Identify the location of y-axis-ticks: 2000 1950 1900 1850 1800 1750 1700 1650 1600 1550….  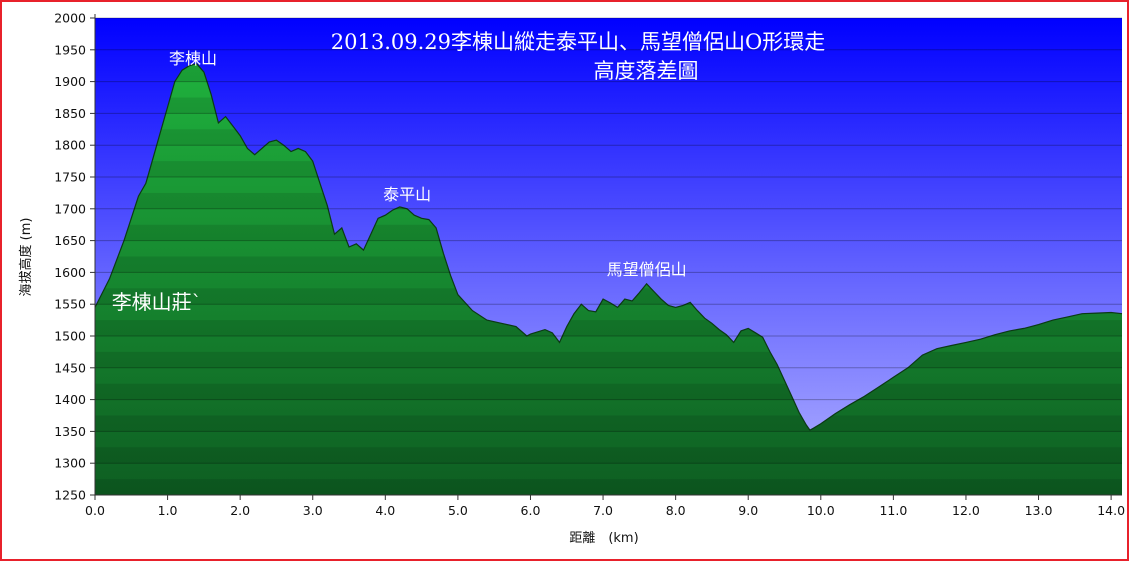
(74, 257).